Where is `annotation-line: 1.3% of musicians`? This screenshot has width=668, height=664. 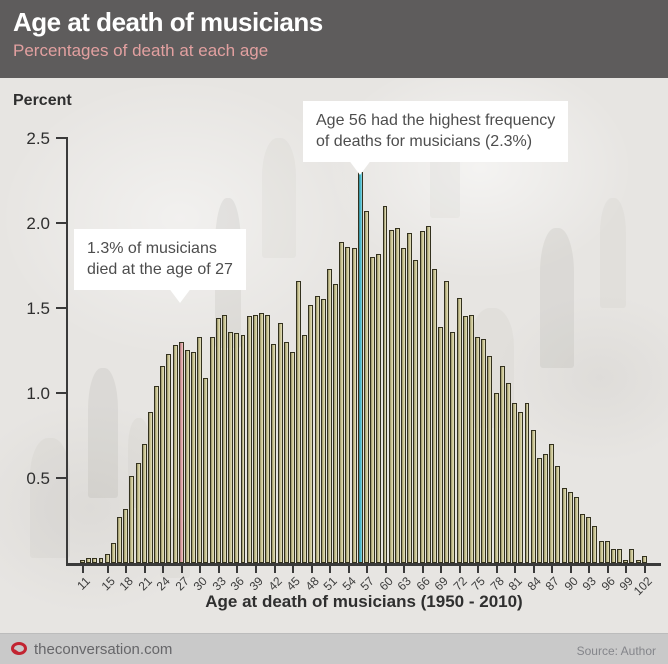 annotation-line: 1.3% of musicians is located at coordinates (152, 248).